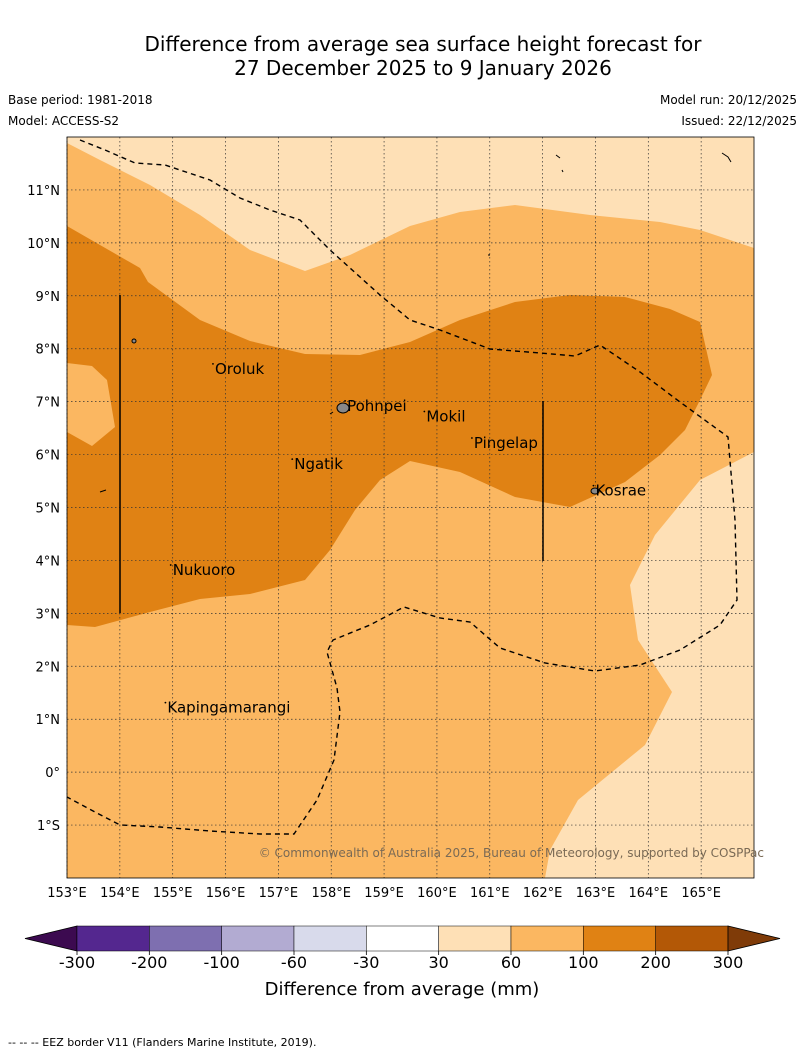 This screenshot has width=804, height=1058. What do you see at coordinates (204, 570) in the screenshot?
I see `place-label: Nukuoro` at bounding box center [204, 570].